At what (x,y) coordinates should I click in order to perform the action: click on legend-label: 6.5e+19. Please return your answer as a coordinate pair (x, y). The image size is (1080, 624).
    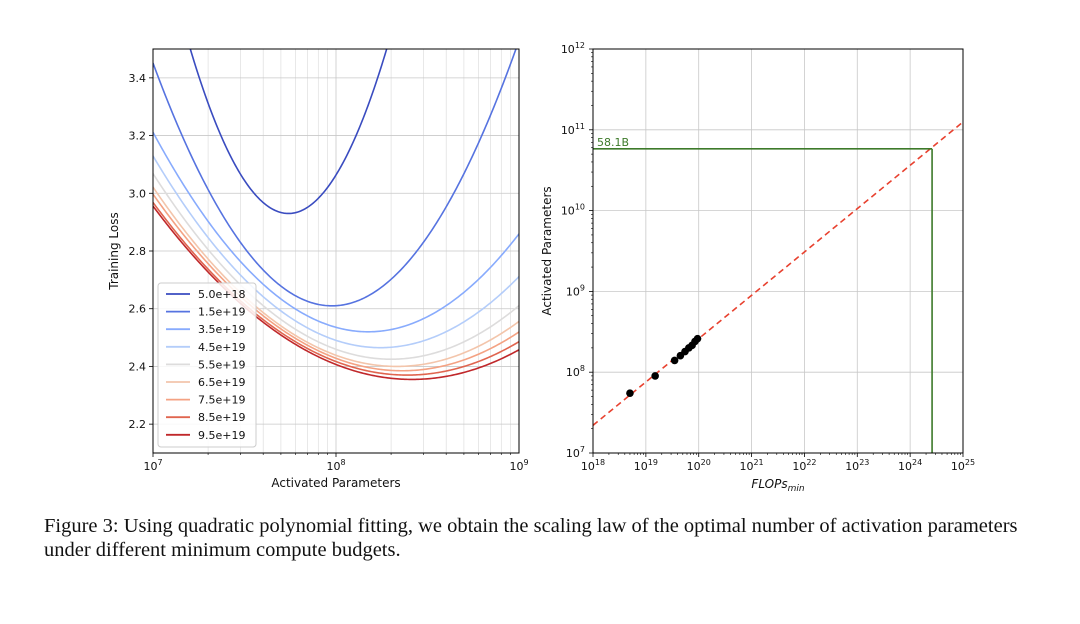
    Looking at the image, I should click on (221, 382).